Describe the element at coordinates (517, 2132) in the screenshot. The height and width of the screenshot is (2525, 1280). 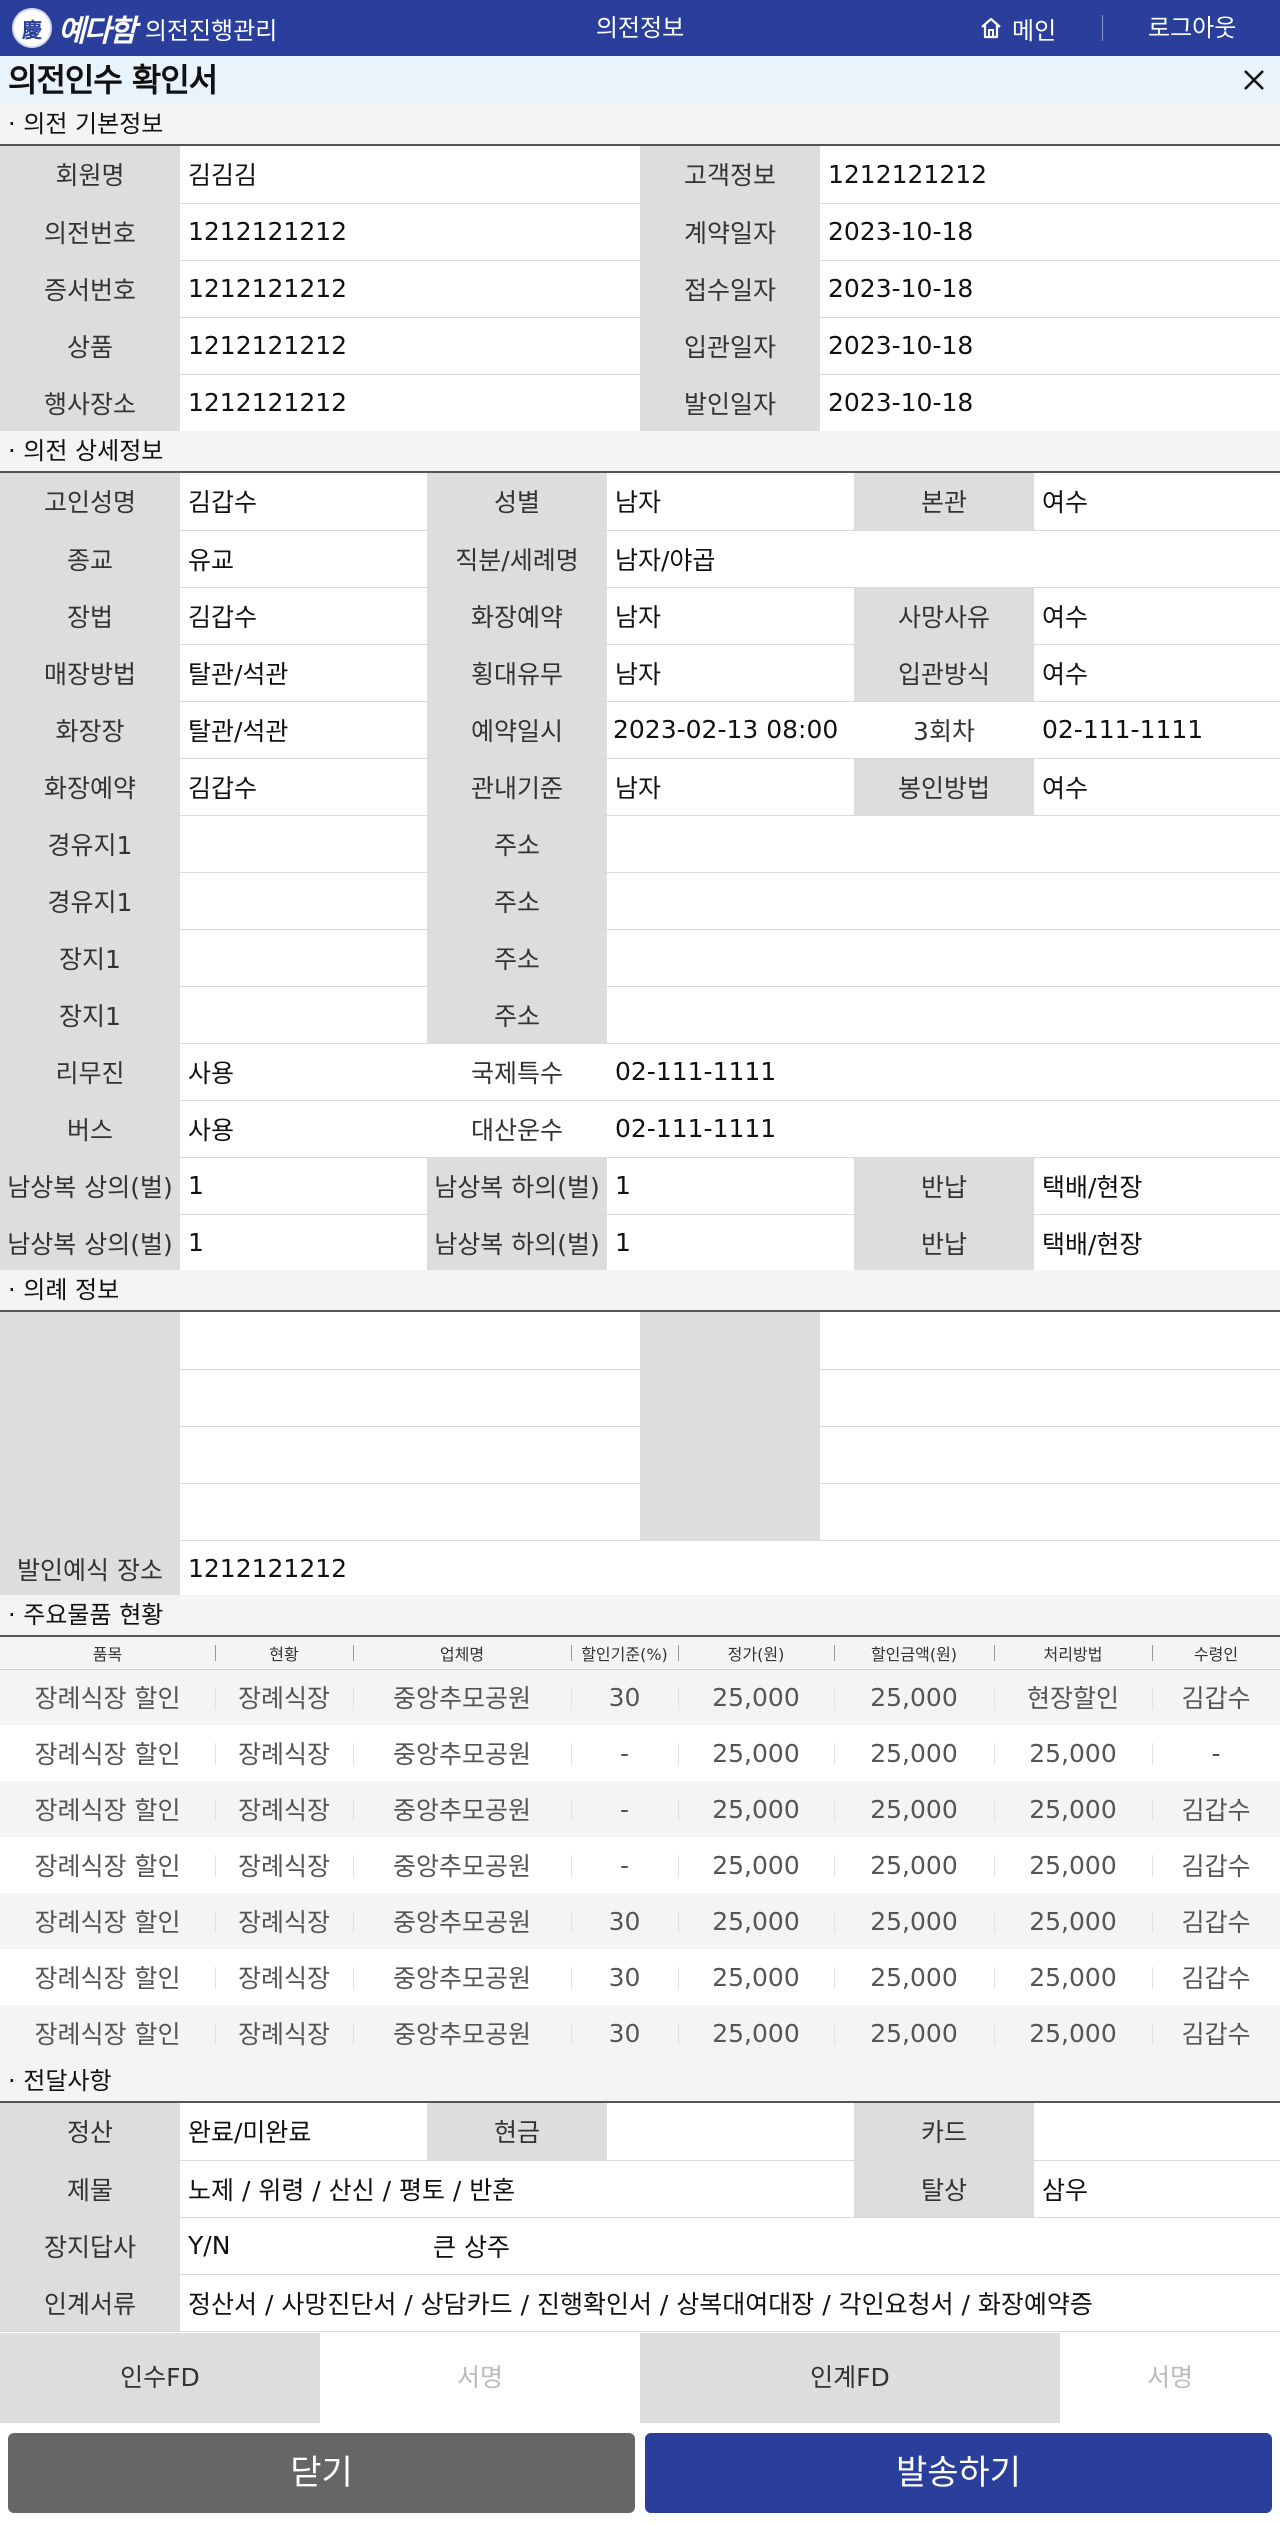
I see `field-label: 현금` at that location.